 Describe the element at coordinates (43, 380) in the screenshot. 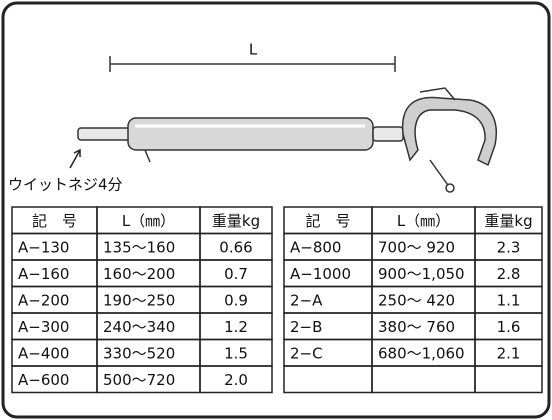

I see `cell-text: A−600` at that location.